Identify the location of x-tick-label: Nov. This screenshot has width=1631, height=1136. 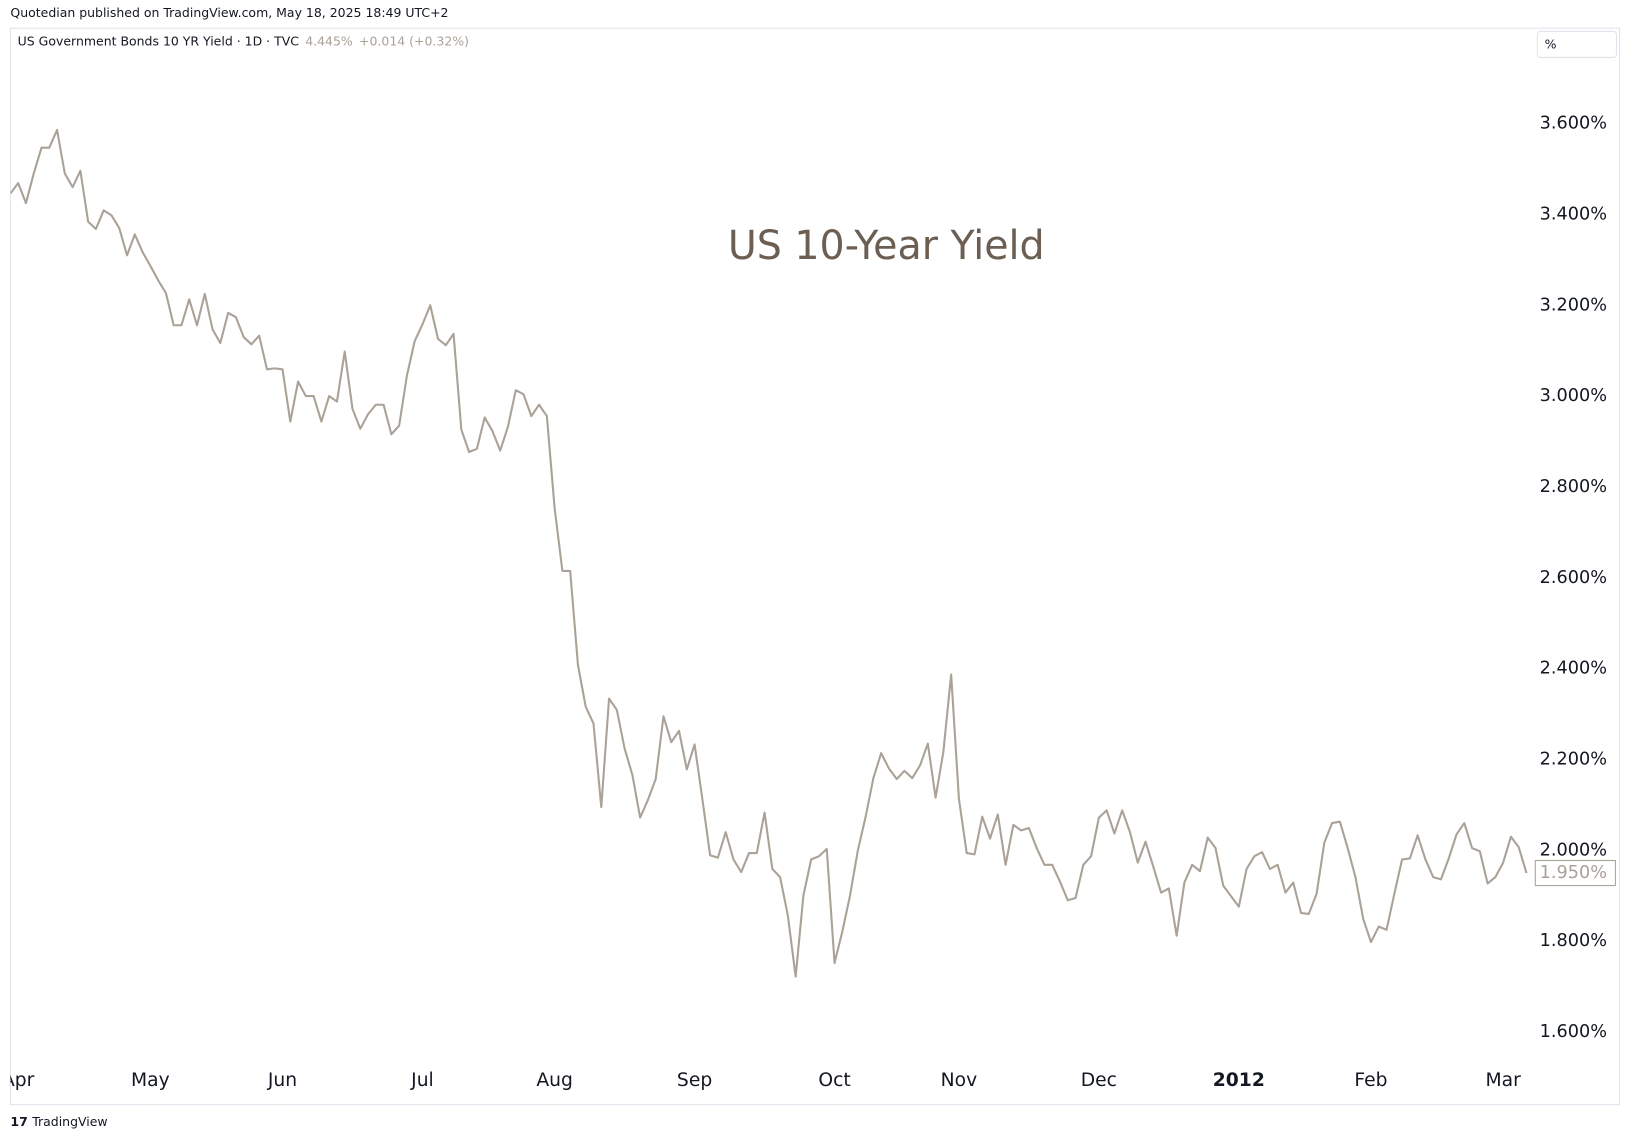
(959, 1080).